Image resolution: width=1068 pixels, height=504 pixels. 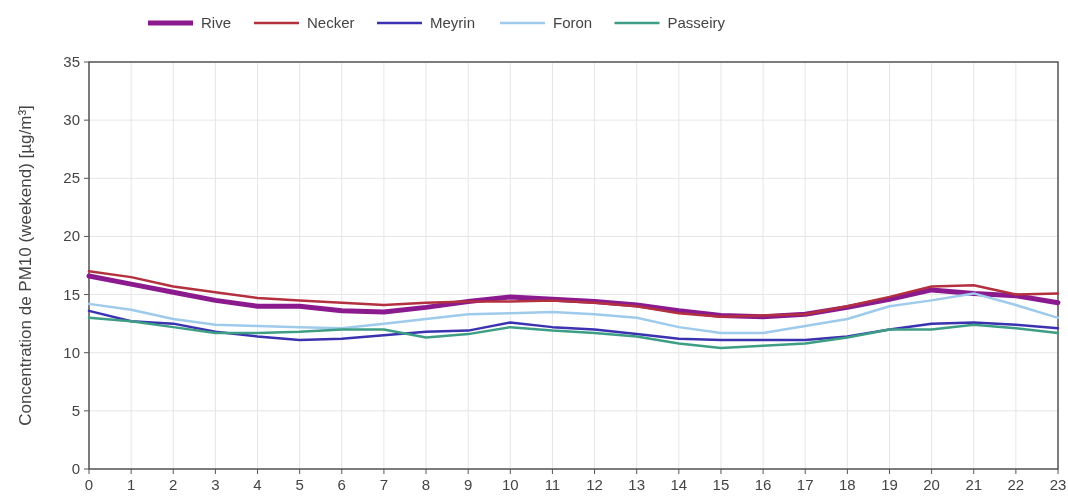 What do you see at coordinates (71, 178) in the screenshot?
I see `y-tick-label: 25` at bounding box center [71, 178].